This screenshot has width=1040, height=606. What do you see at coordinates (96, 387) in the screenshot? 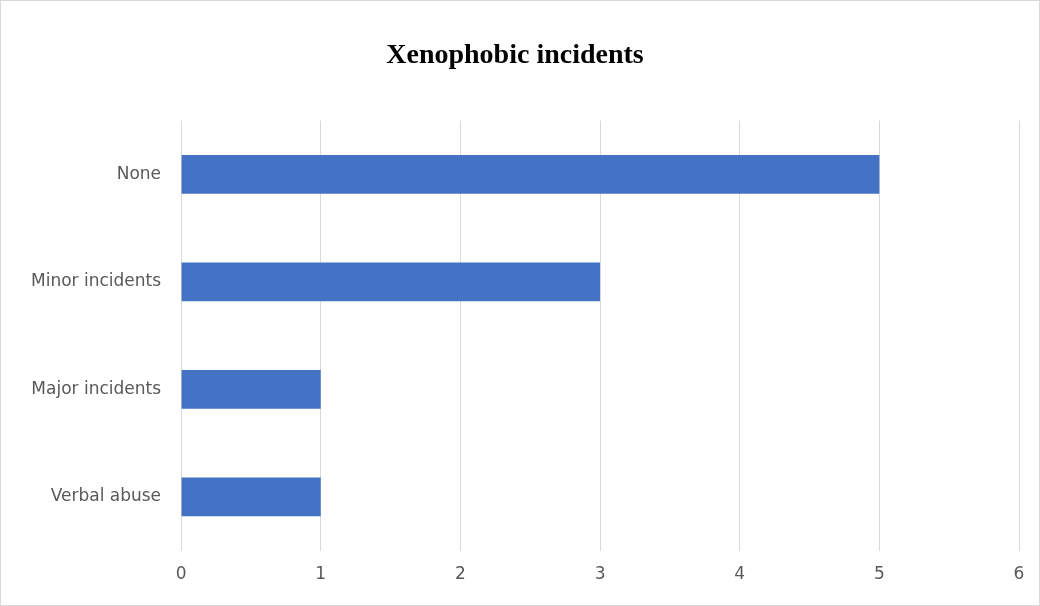
I see `y-tick-label: Major incidents` at bounding box center [96, 387].